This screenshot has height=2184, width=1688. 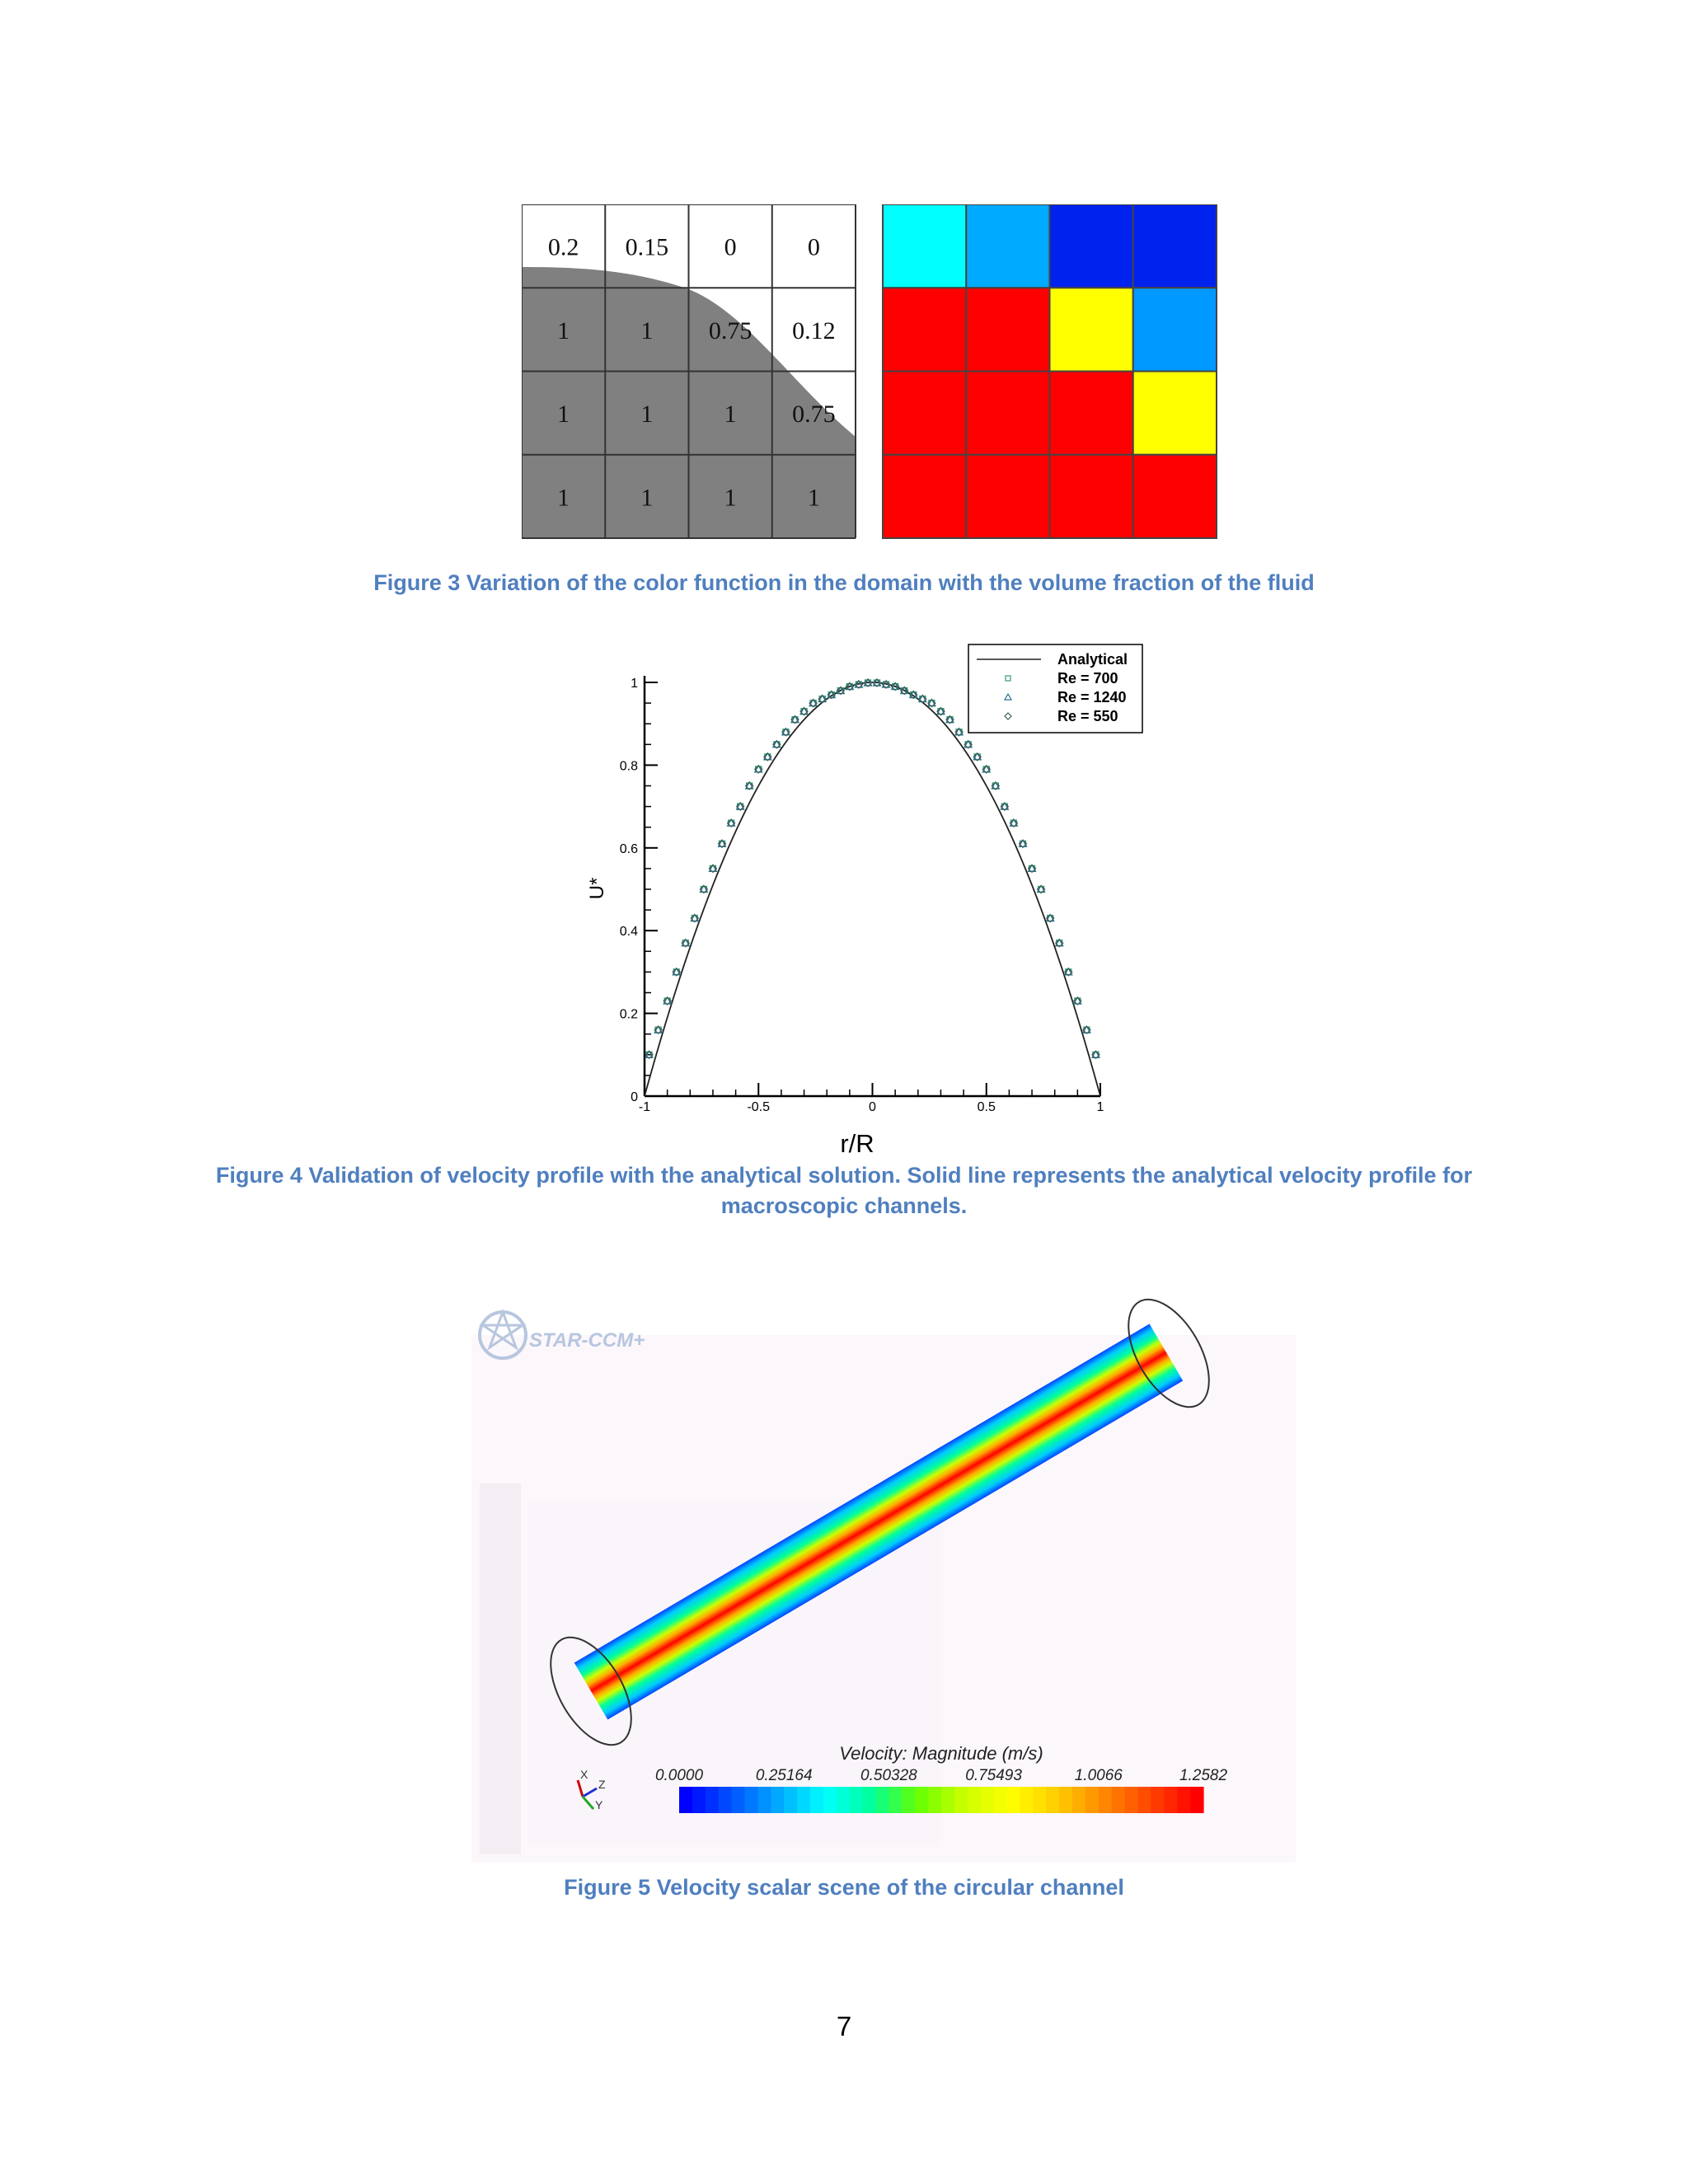 I want to click on y-tick-label: 0, so click(x=634, y=1097).